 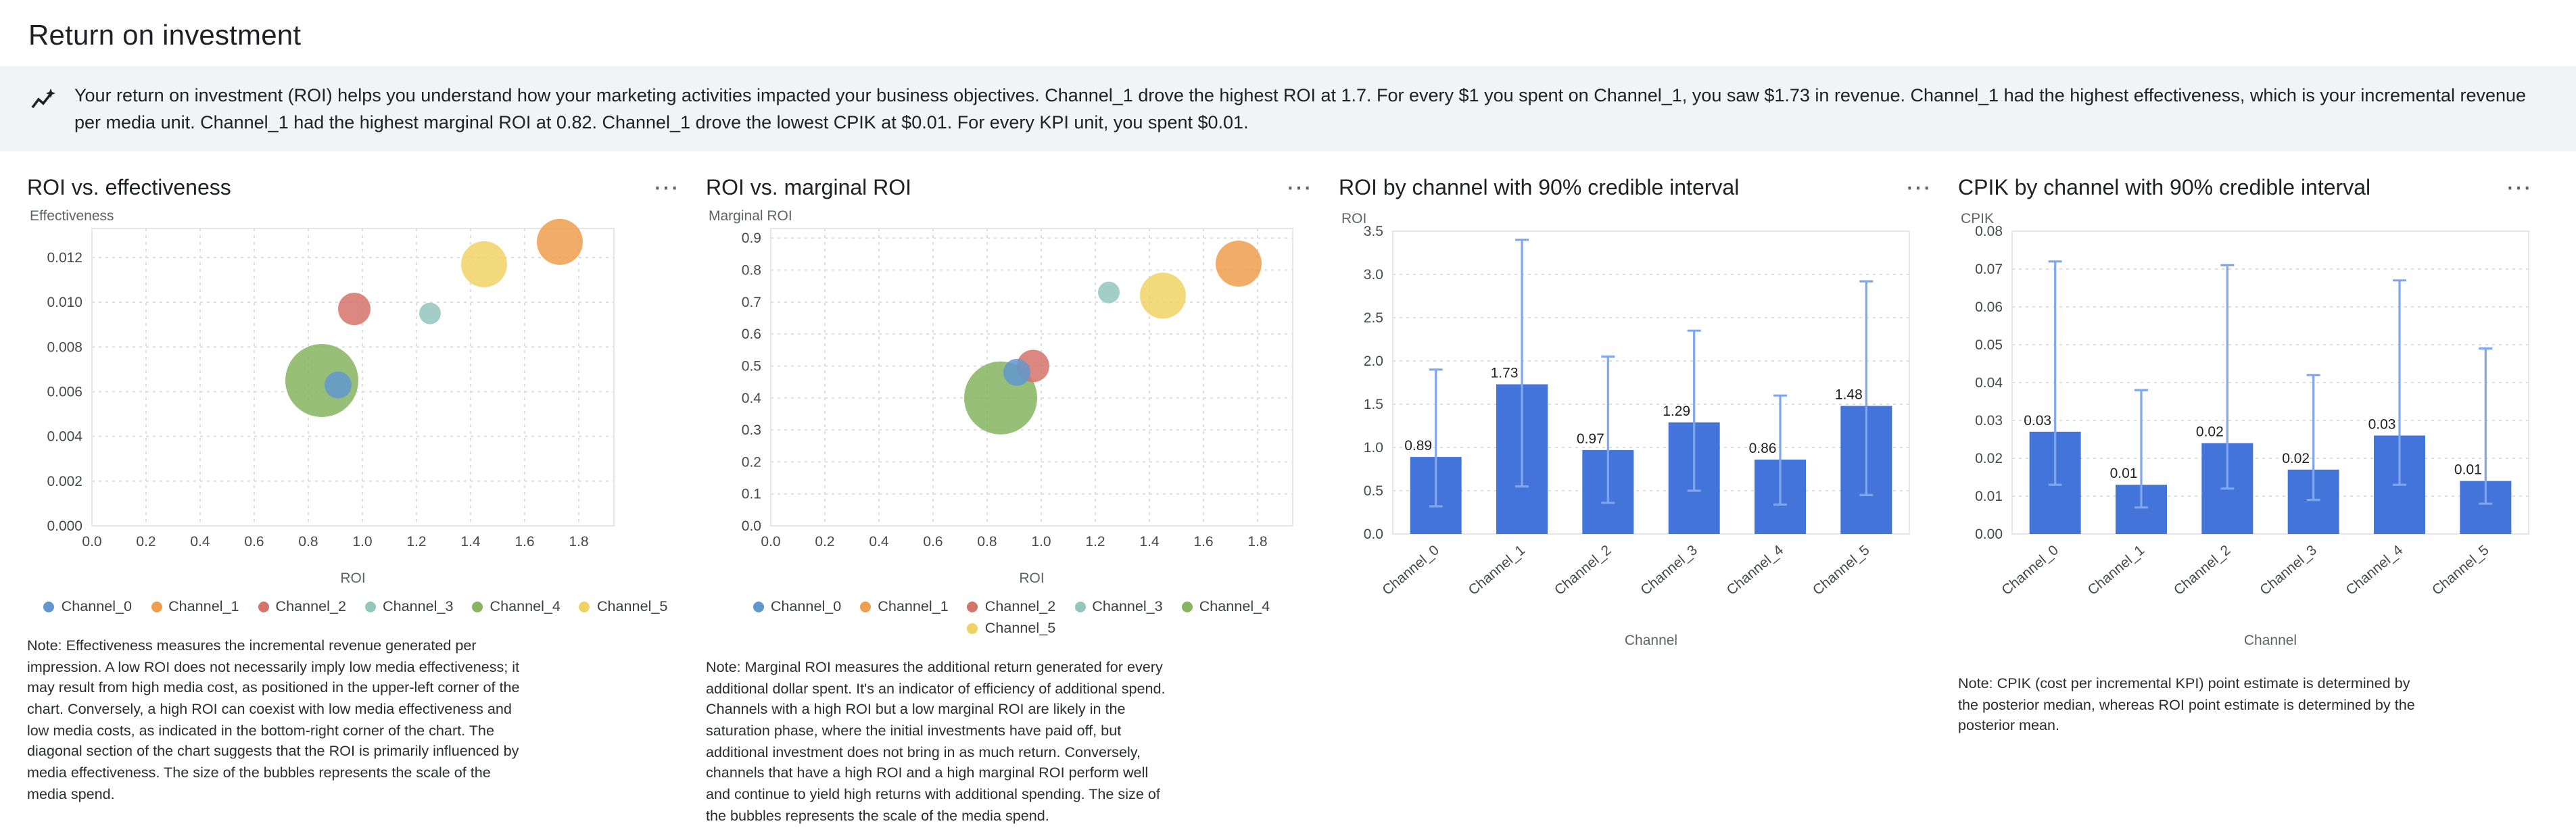 What do you see at coordinates (64, 348) in the screenshot?
I see `svg-text: 0.008` at bounding box center [64, 348].